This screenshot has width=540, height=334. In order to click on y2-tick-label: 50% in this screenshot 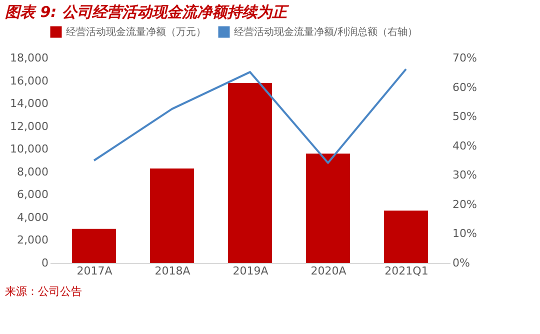, I will do `click(464, 117)`.